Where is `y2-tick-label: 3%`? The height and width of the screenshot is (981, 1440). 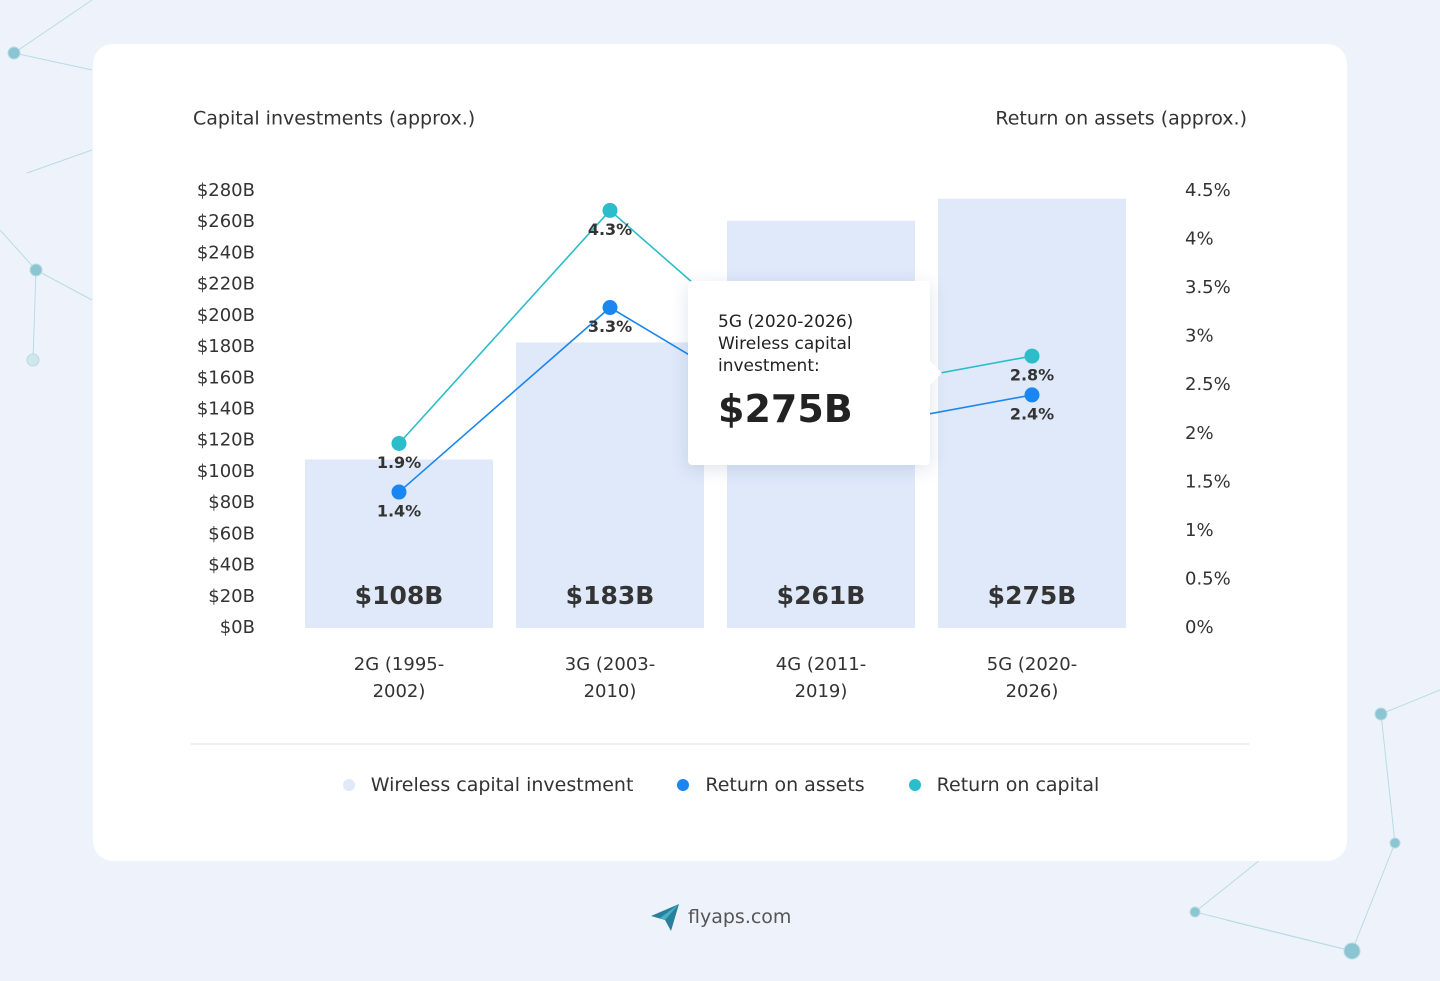 y2-tick-label: 3% is located at coordinates (1199, 336).